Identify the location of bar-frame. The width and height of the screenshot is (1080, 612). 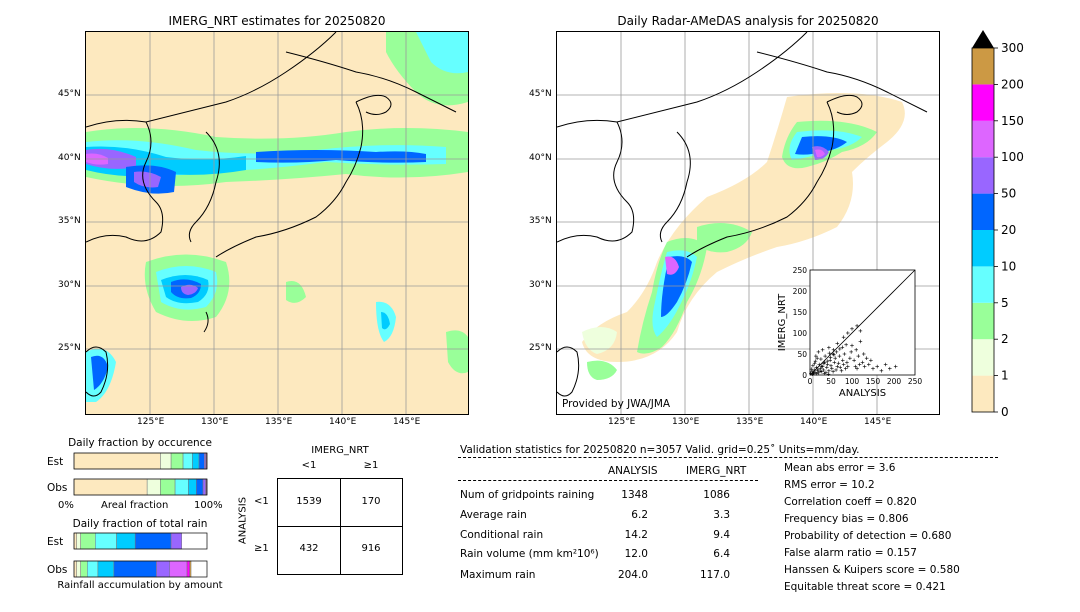
(140, 541).